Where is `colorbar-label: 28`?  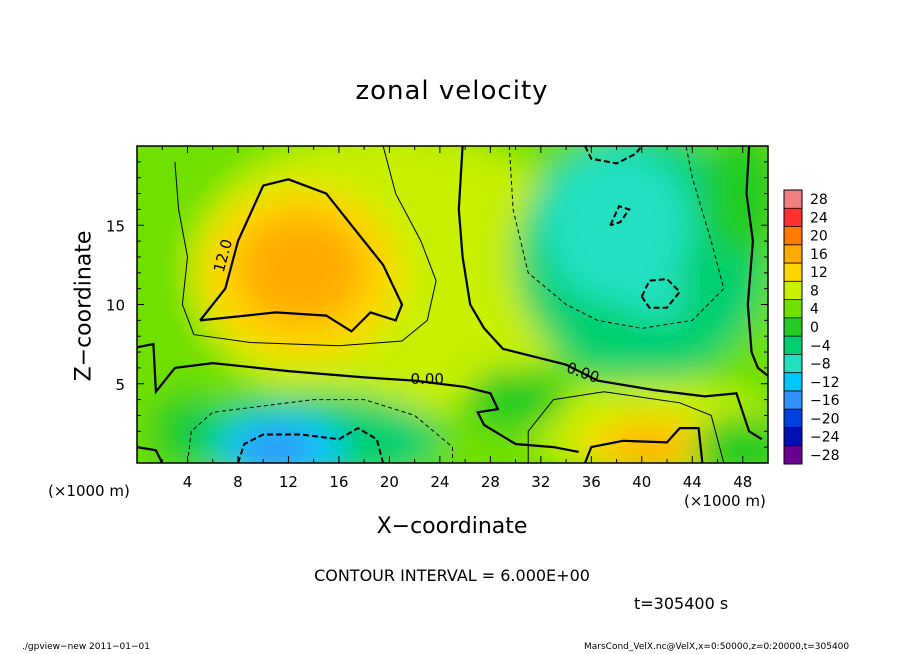
colorbar-label: 28 is located at coordinates (819, 200).